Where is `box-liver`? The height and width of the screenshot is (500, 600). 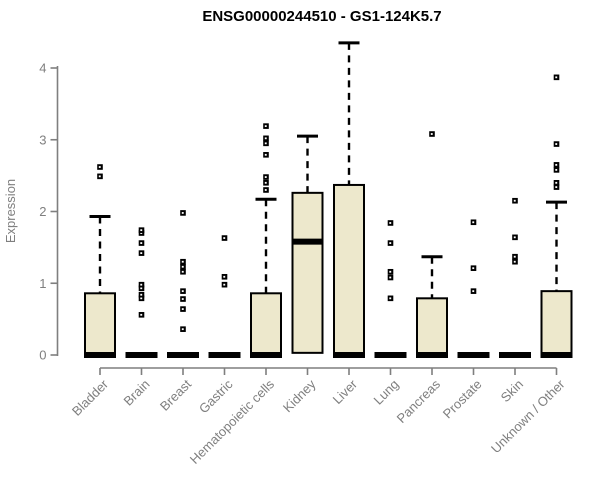 box-liver is located at coordinates (349, 269).